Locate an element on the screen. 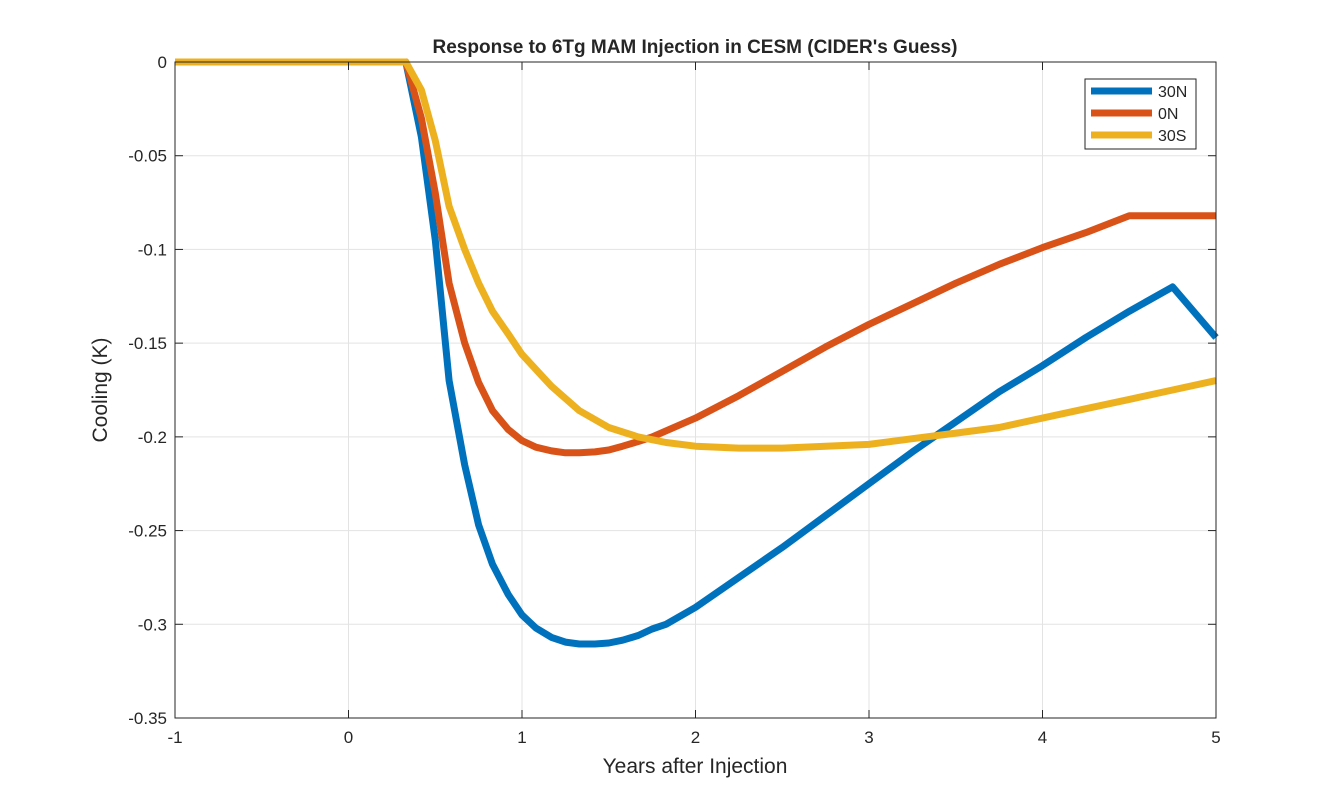 Image resolution: width=1344 pixels, height=808 pixels. x-tick-label: 5 is located at coordinates (1215, 737).